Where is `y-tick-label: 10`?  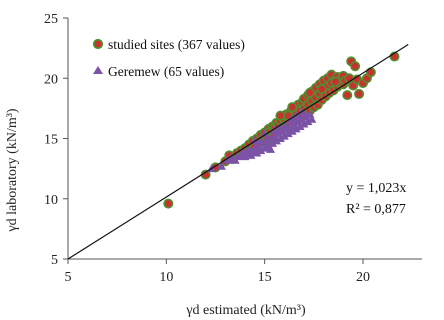
y-tick-label: 10 is located at coordinates (51, 200).